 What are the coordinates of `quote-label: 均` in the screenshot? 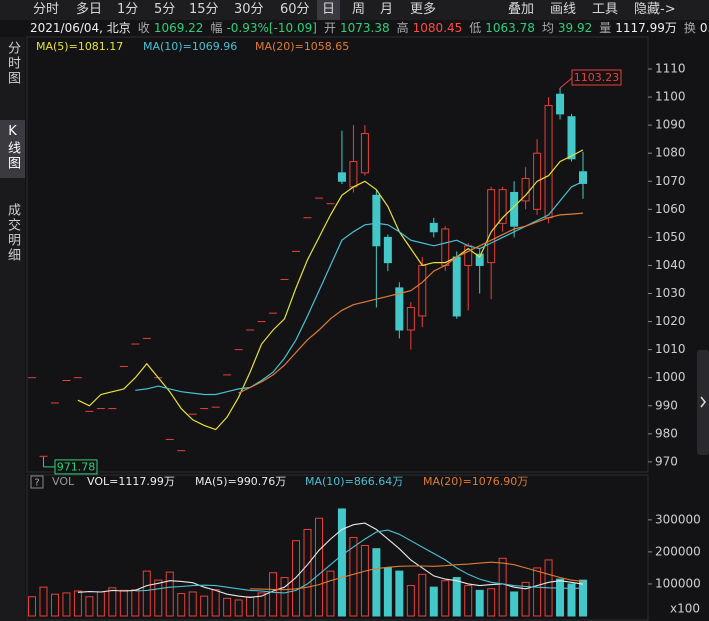 It's located at (547, 28).